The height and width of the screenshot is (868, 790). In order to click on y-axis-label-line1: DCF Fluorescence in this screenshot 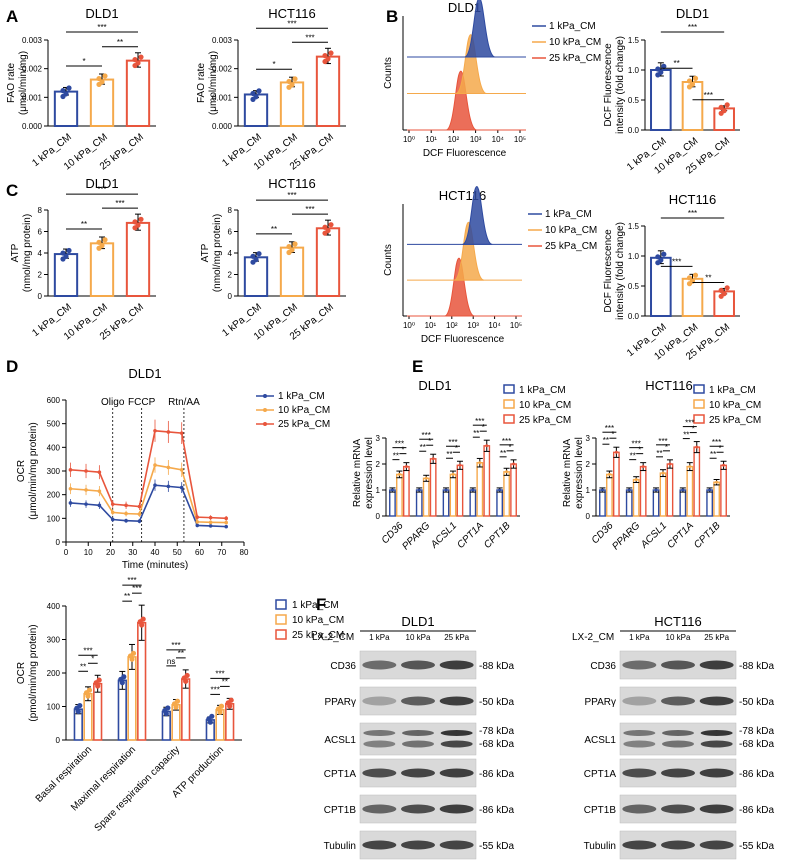, I will do `click(608, 271)`.